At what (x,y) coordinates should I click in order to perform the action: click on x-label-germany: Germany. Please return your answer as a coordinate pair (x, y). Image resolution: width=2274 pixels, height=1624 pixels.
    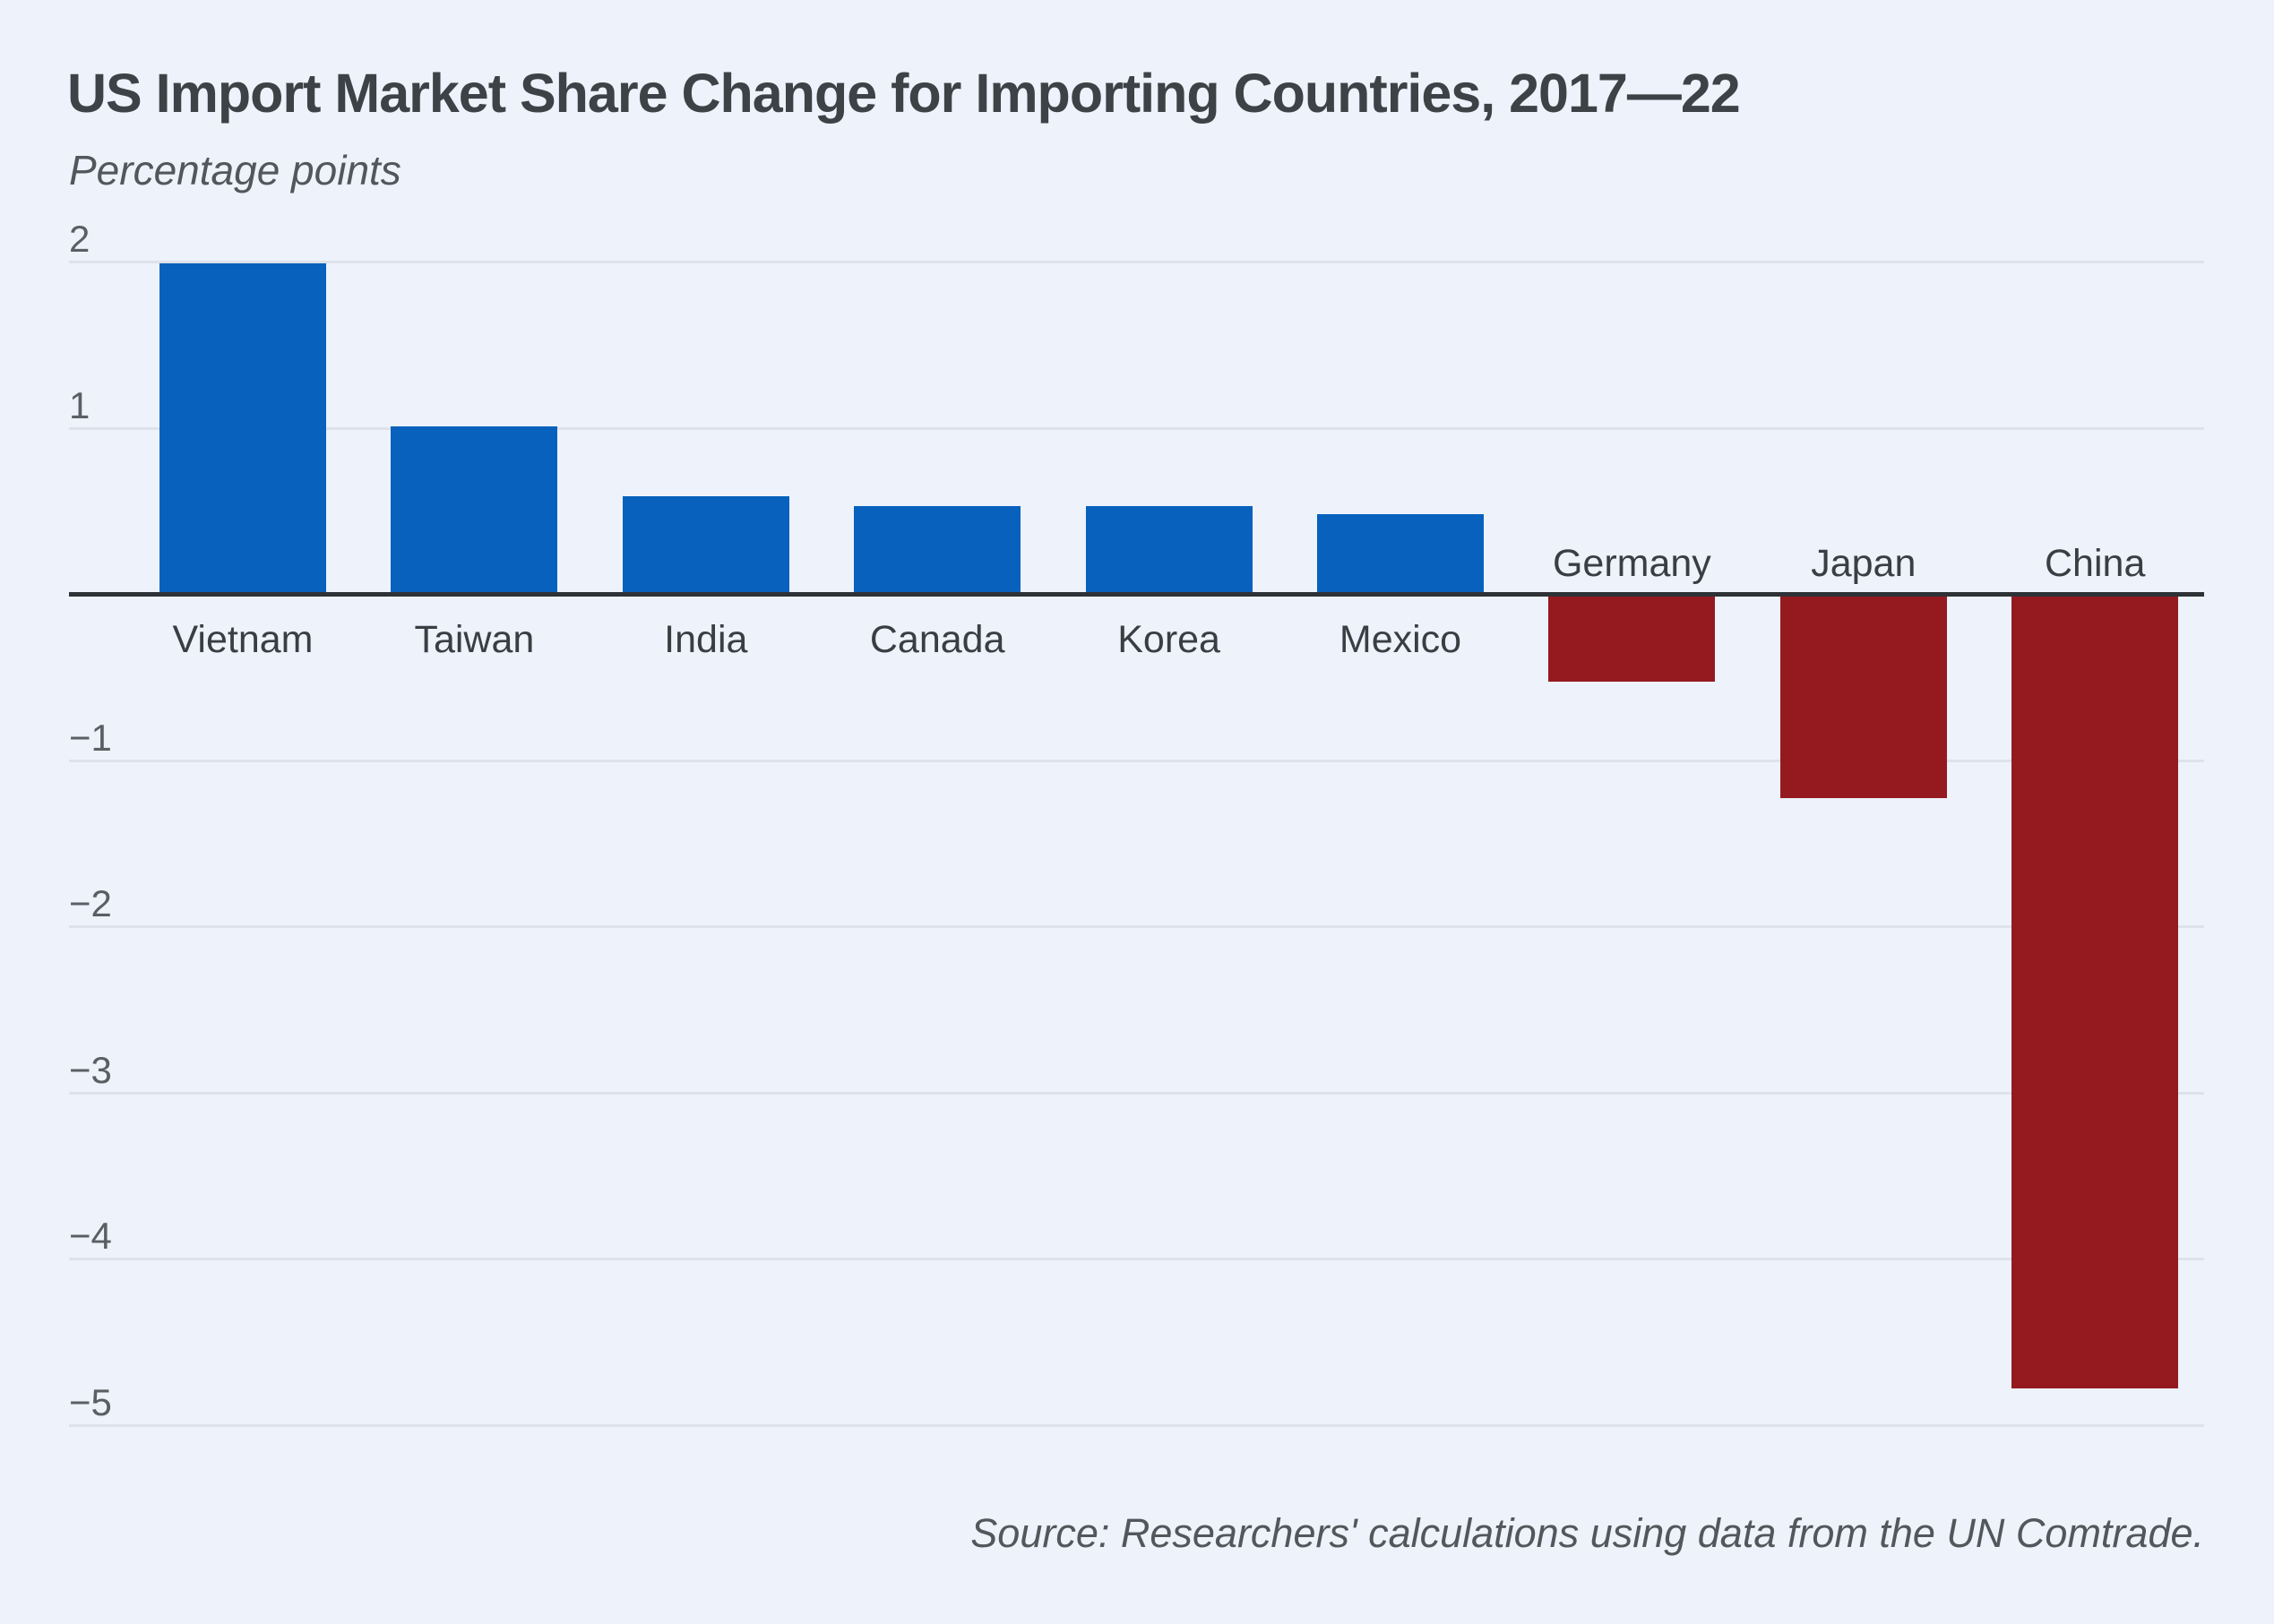
    Looking at the image, I should click on (1631, 563).